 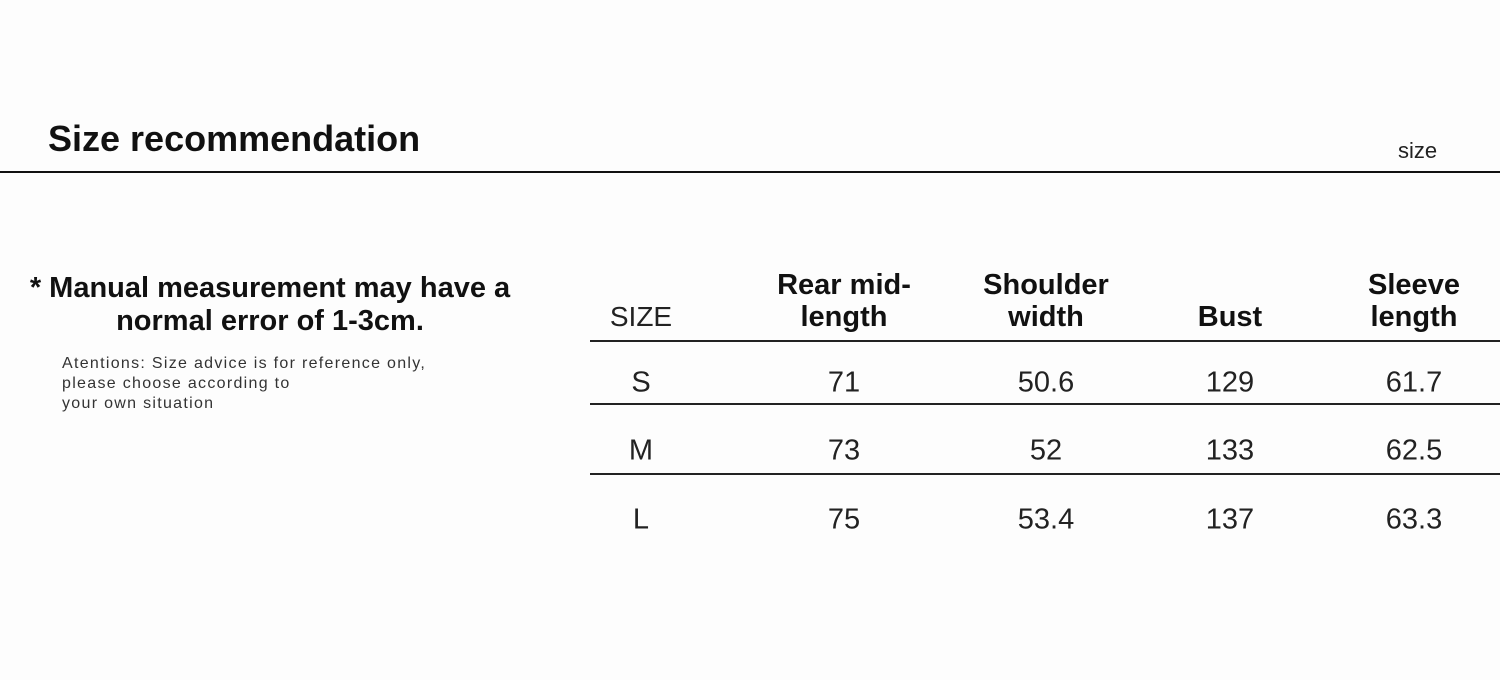 I want to click on table-cell: 71, so click(x=844, y=382).